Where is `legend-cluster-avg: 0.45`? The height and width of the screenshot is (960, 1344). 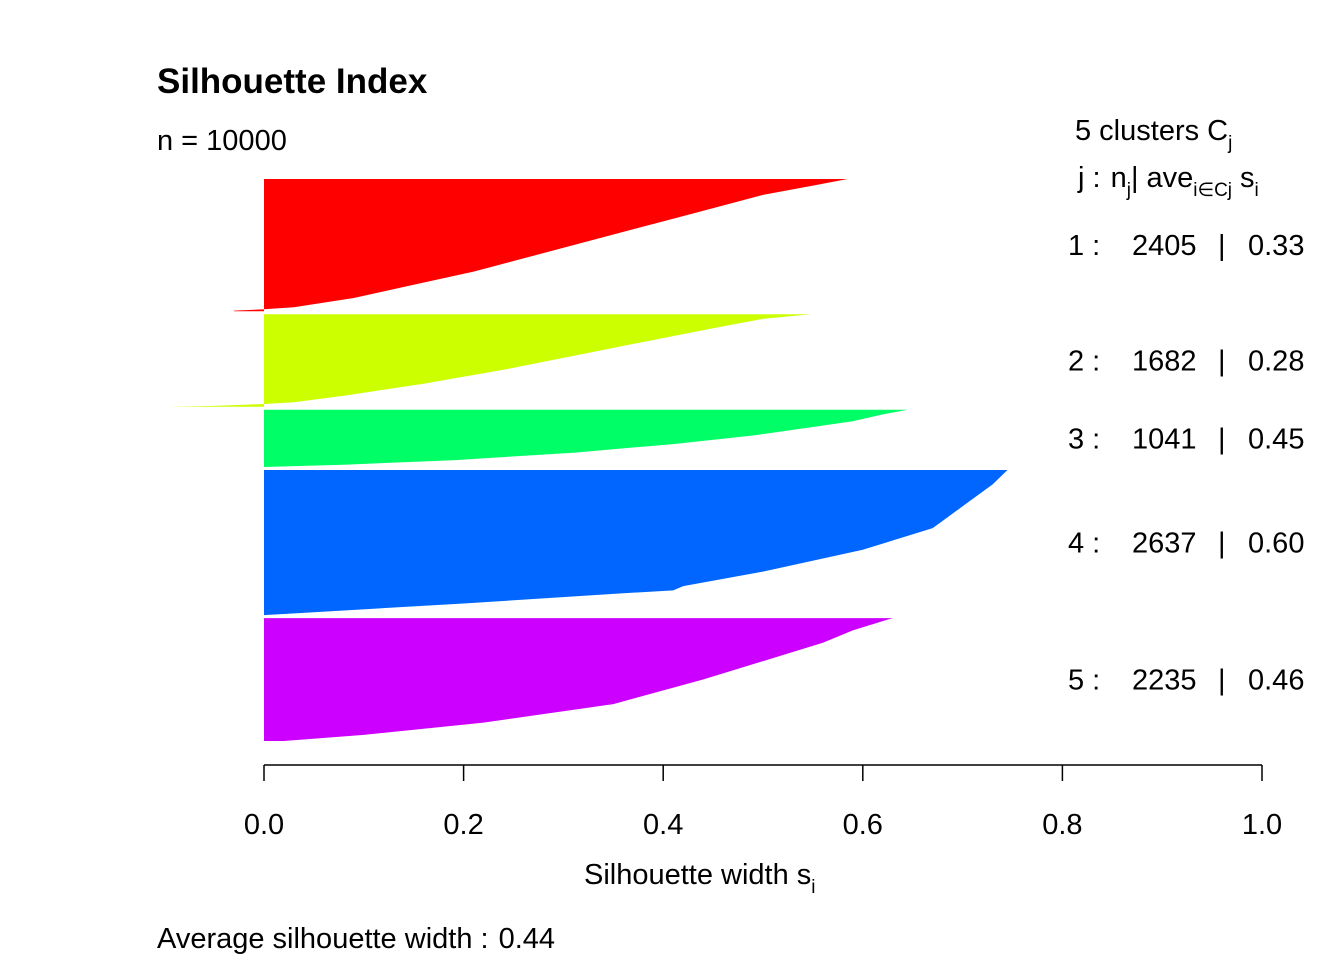
legend-cluster-avg: 0.45 is located at coordinates (1276, 439).